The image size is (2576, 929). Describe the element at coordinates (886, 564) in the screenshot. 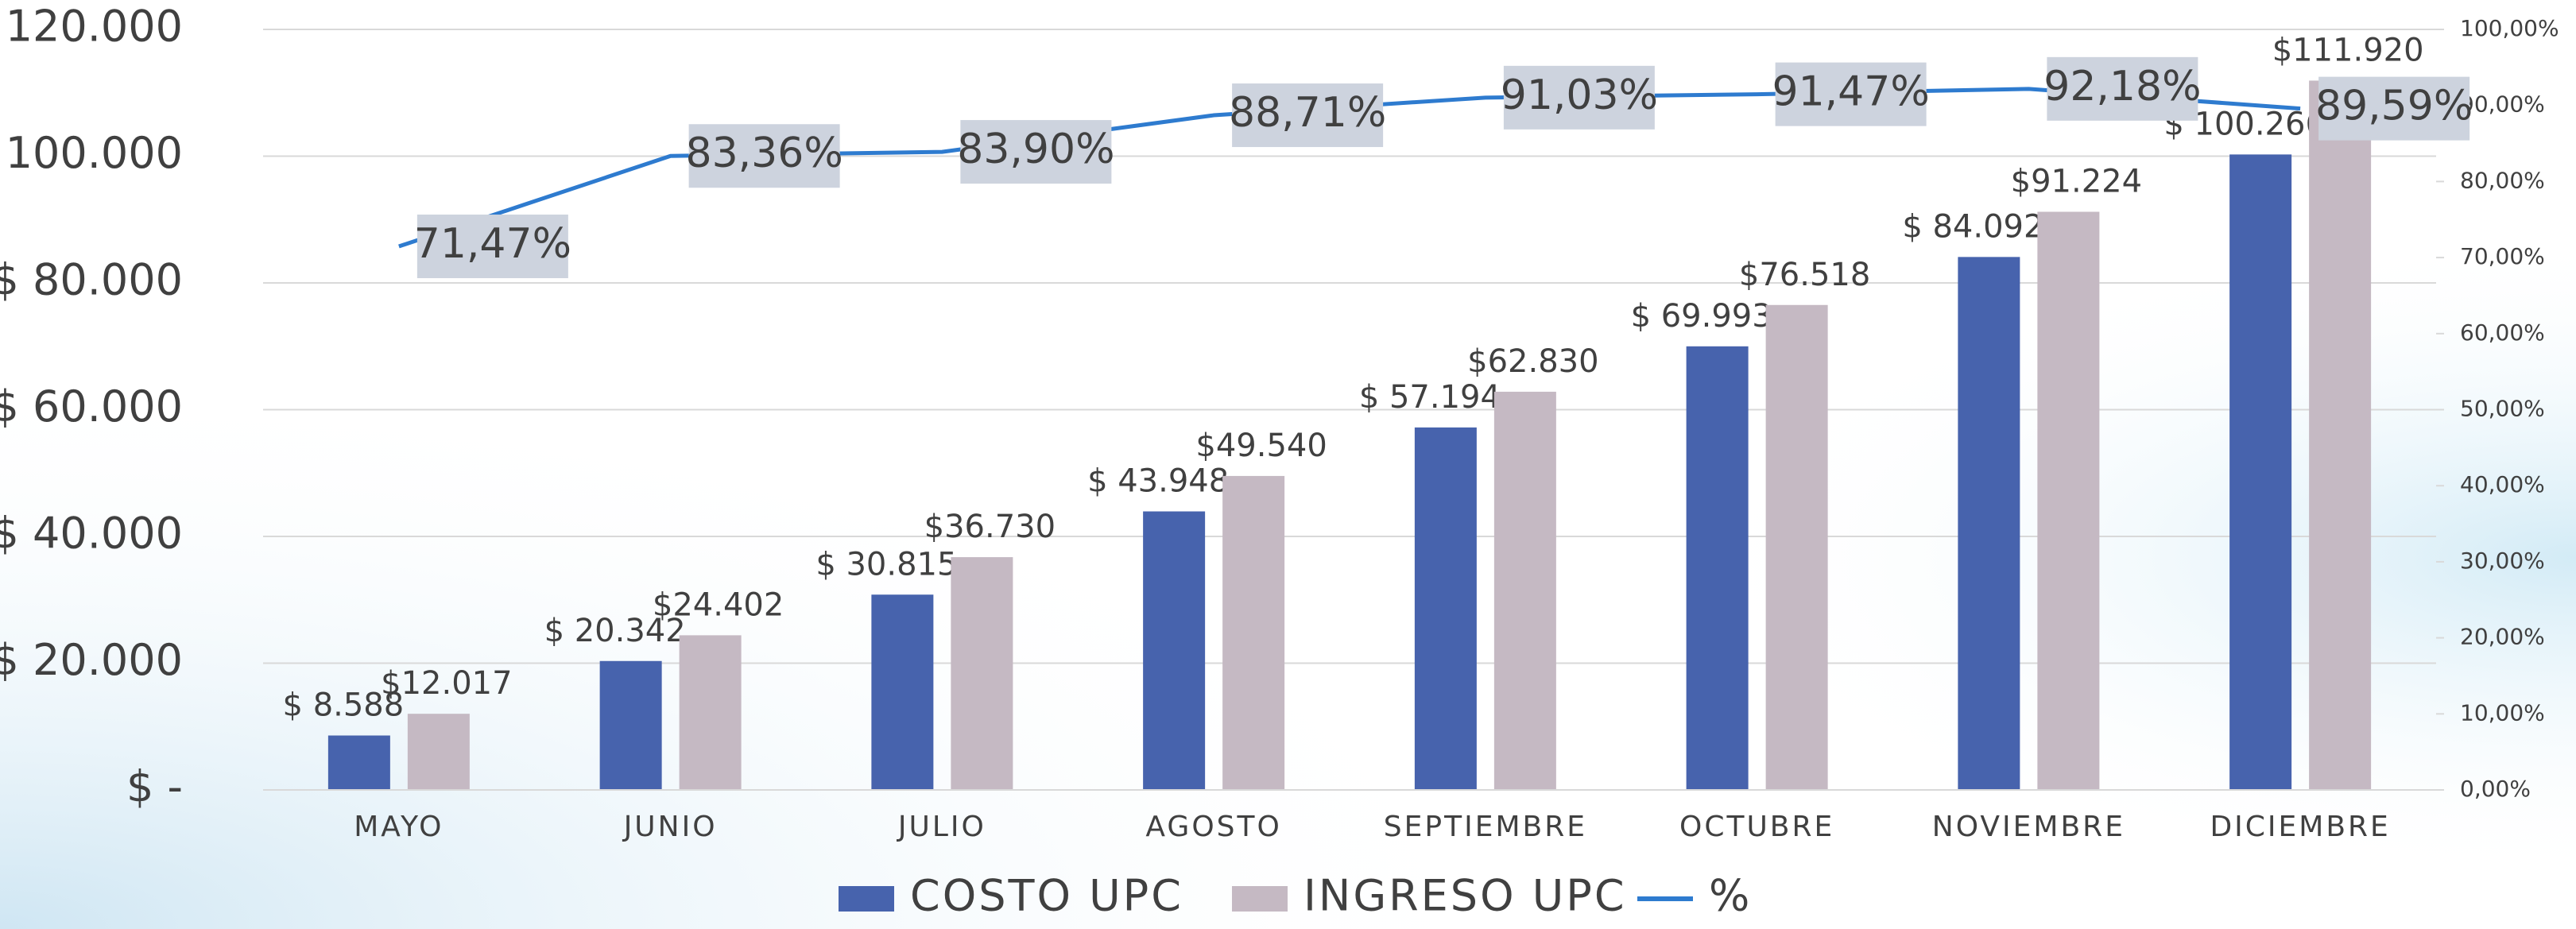

I see `data-label: $ 30.815` at that location.